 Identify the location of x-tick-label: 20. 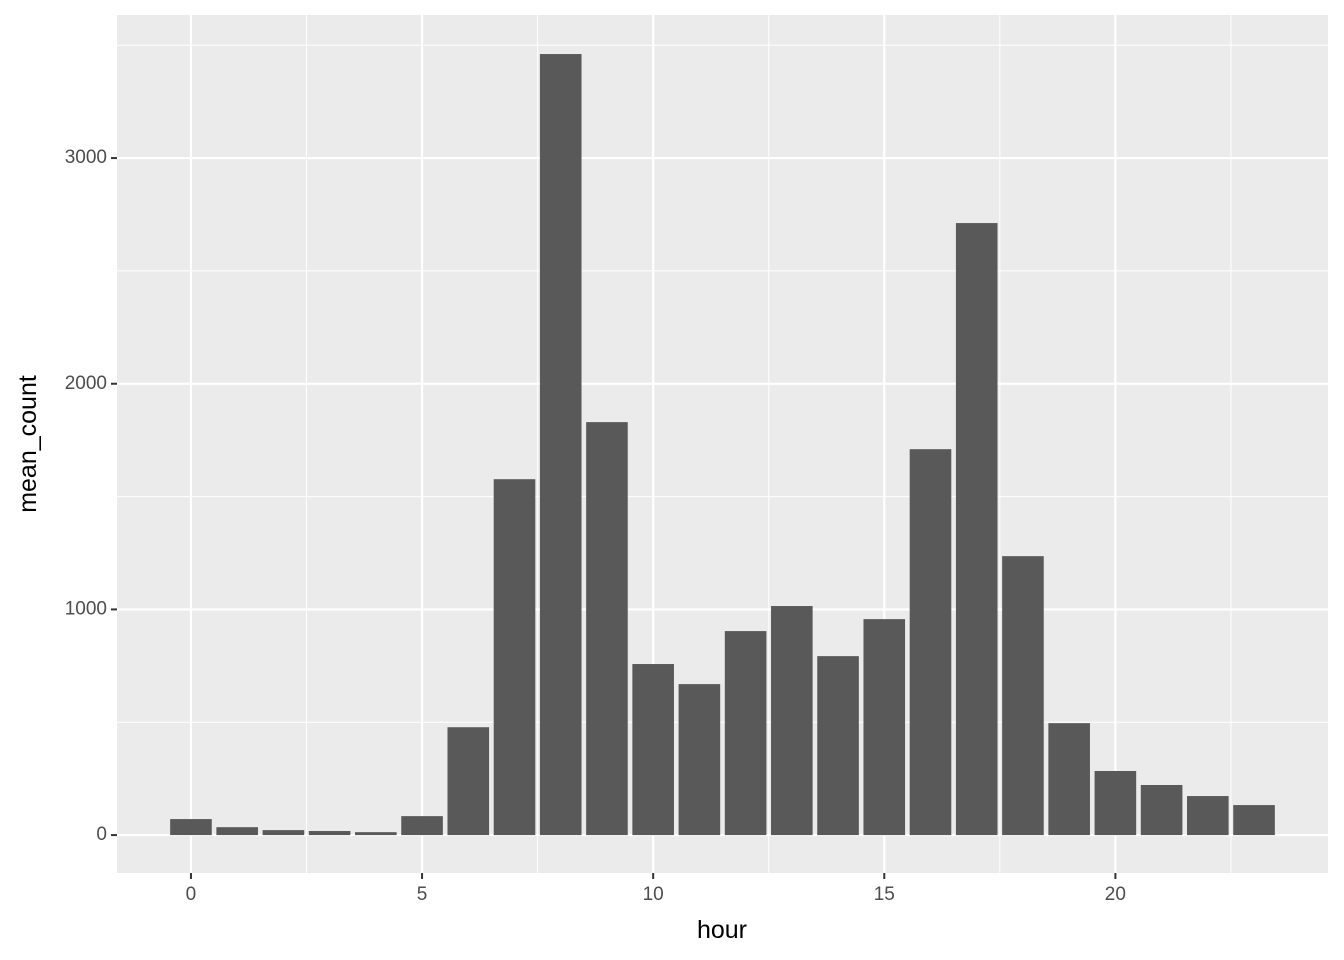
(1115, 894).